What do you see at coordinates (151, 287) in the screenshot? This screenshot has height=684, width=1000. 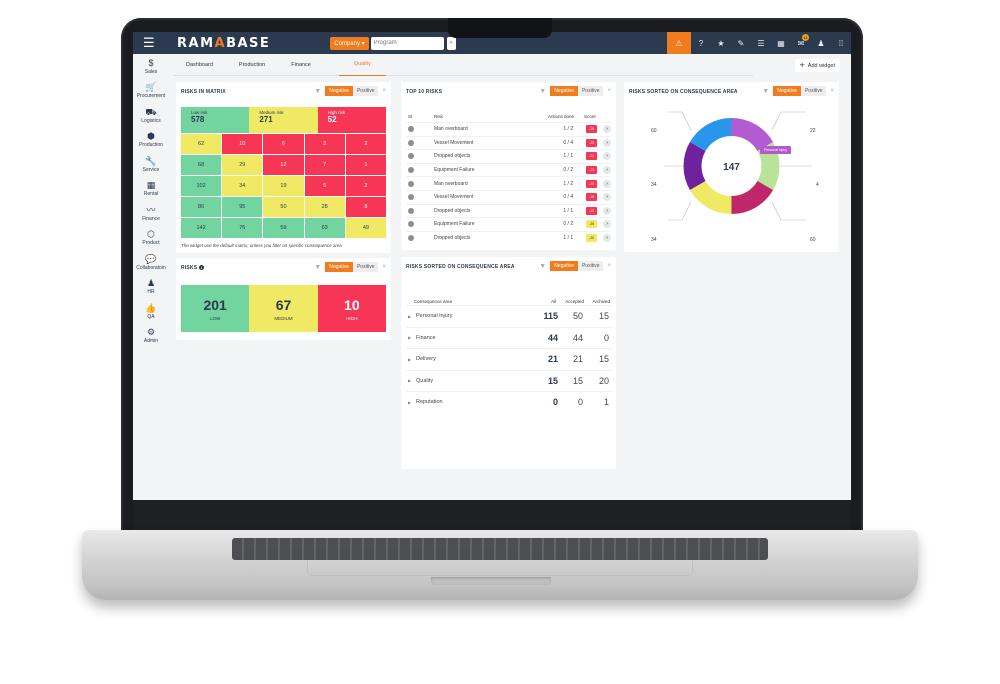 I see `sidebar-item-hr: ♟ HR` at bounding box center [151, 287].